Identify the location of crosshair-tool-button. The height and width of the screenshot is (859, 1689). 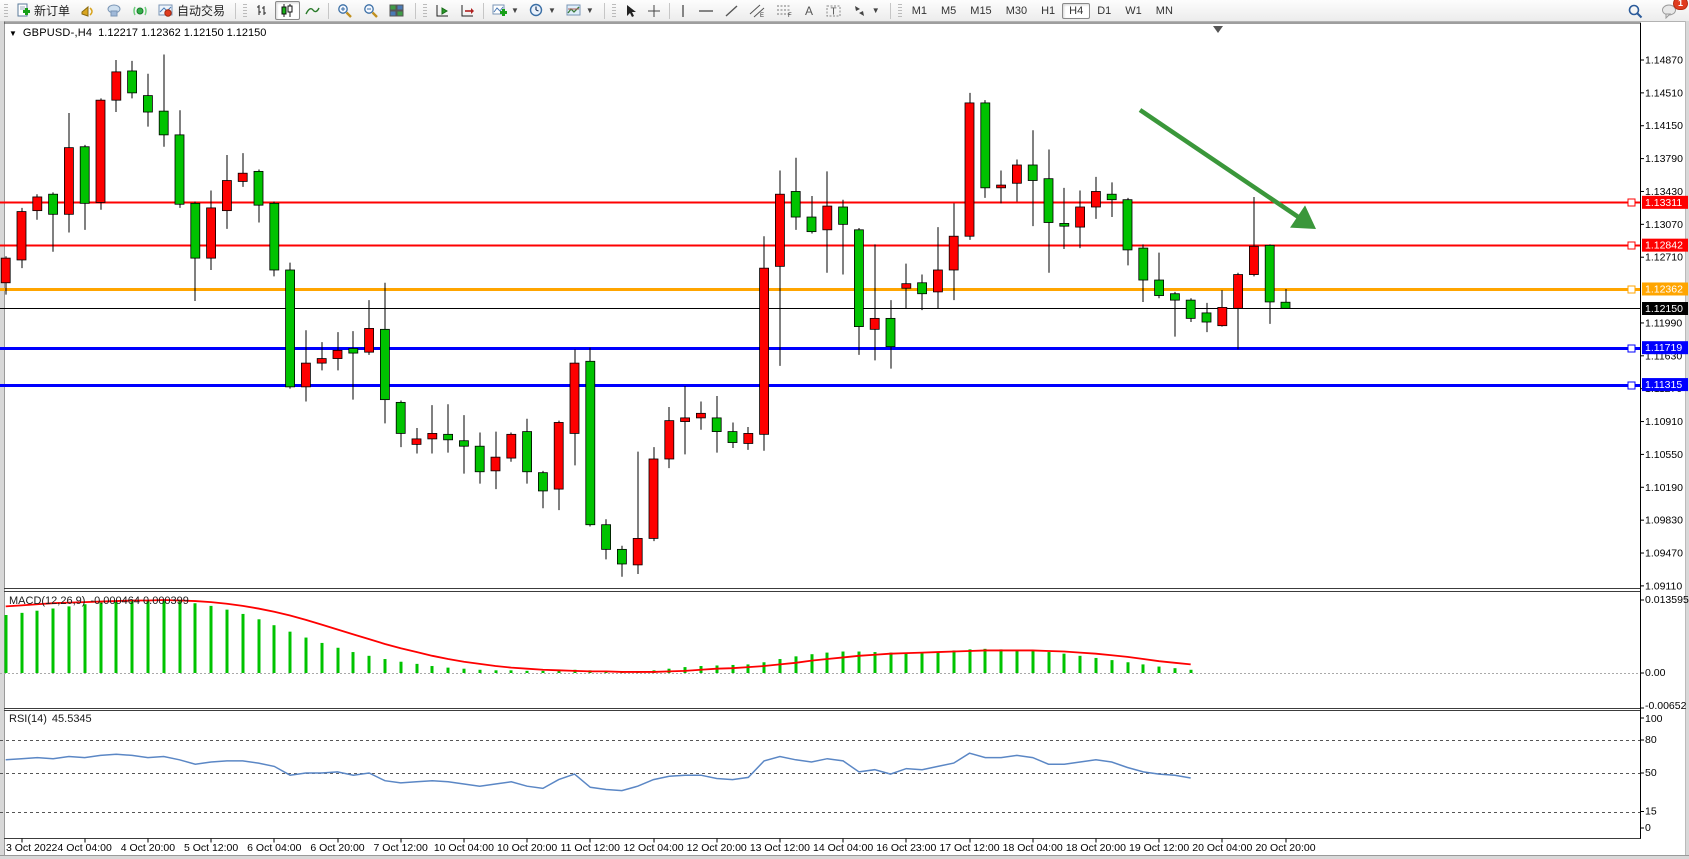
(654, 11).